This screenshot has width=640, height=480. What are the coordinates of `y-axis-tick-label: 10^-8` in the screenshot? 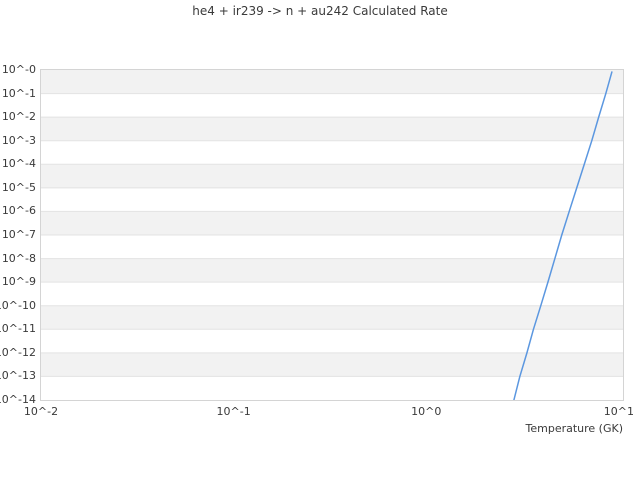 It's located at (18, 258).